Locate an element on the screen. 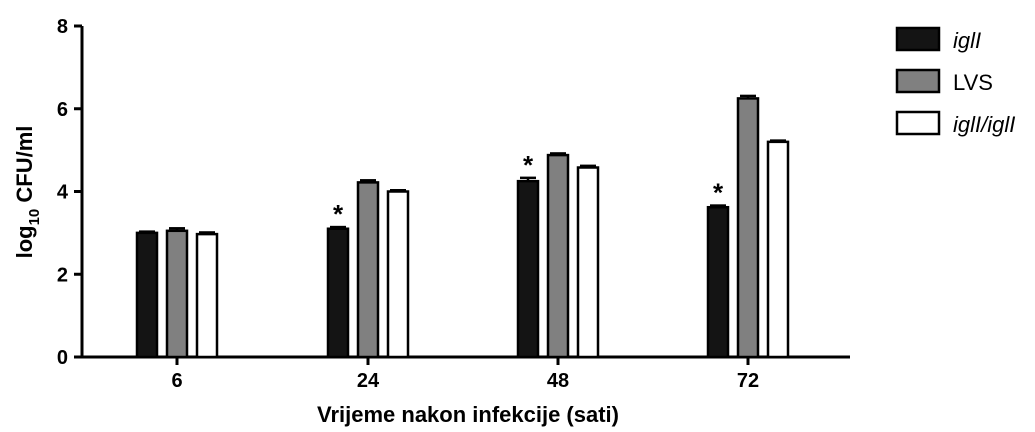 This screenshot has height=432, width=1035. legend-label-iglI-iglI: iglI/iglI is located at coordinates (984, 124).